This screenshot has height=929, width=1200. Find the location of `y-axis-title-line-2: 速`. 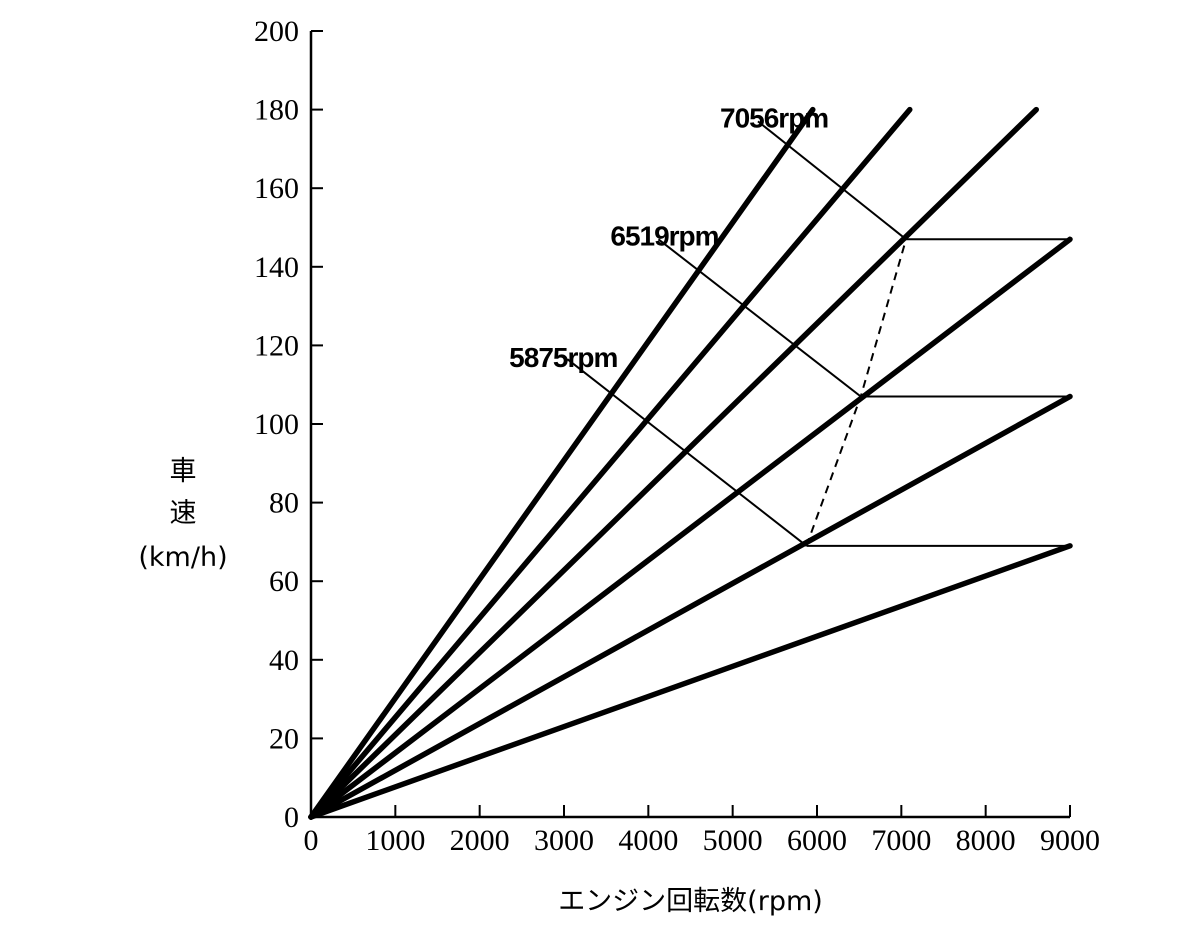

y-axis-title-line-2: 速 is located at coordinates (183, 513).